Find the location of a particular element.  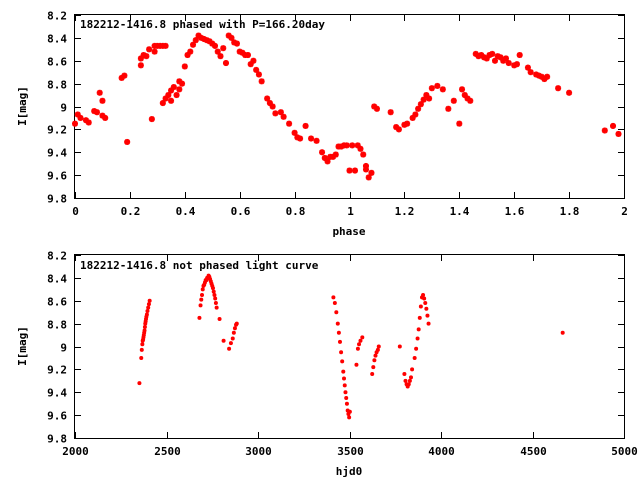

top-x-tick-label: 1.6 is located at coordinates (515, 211).